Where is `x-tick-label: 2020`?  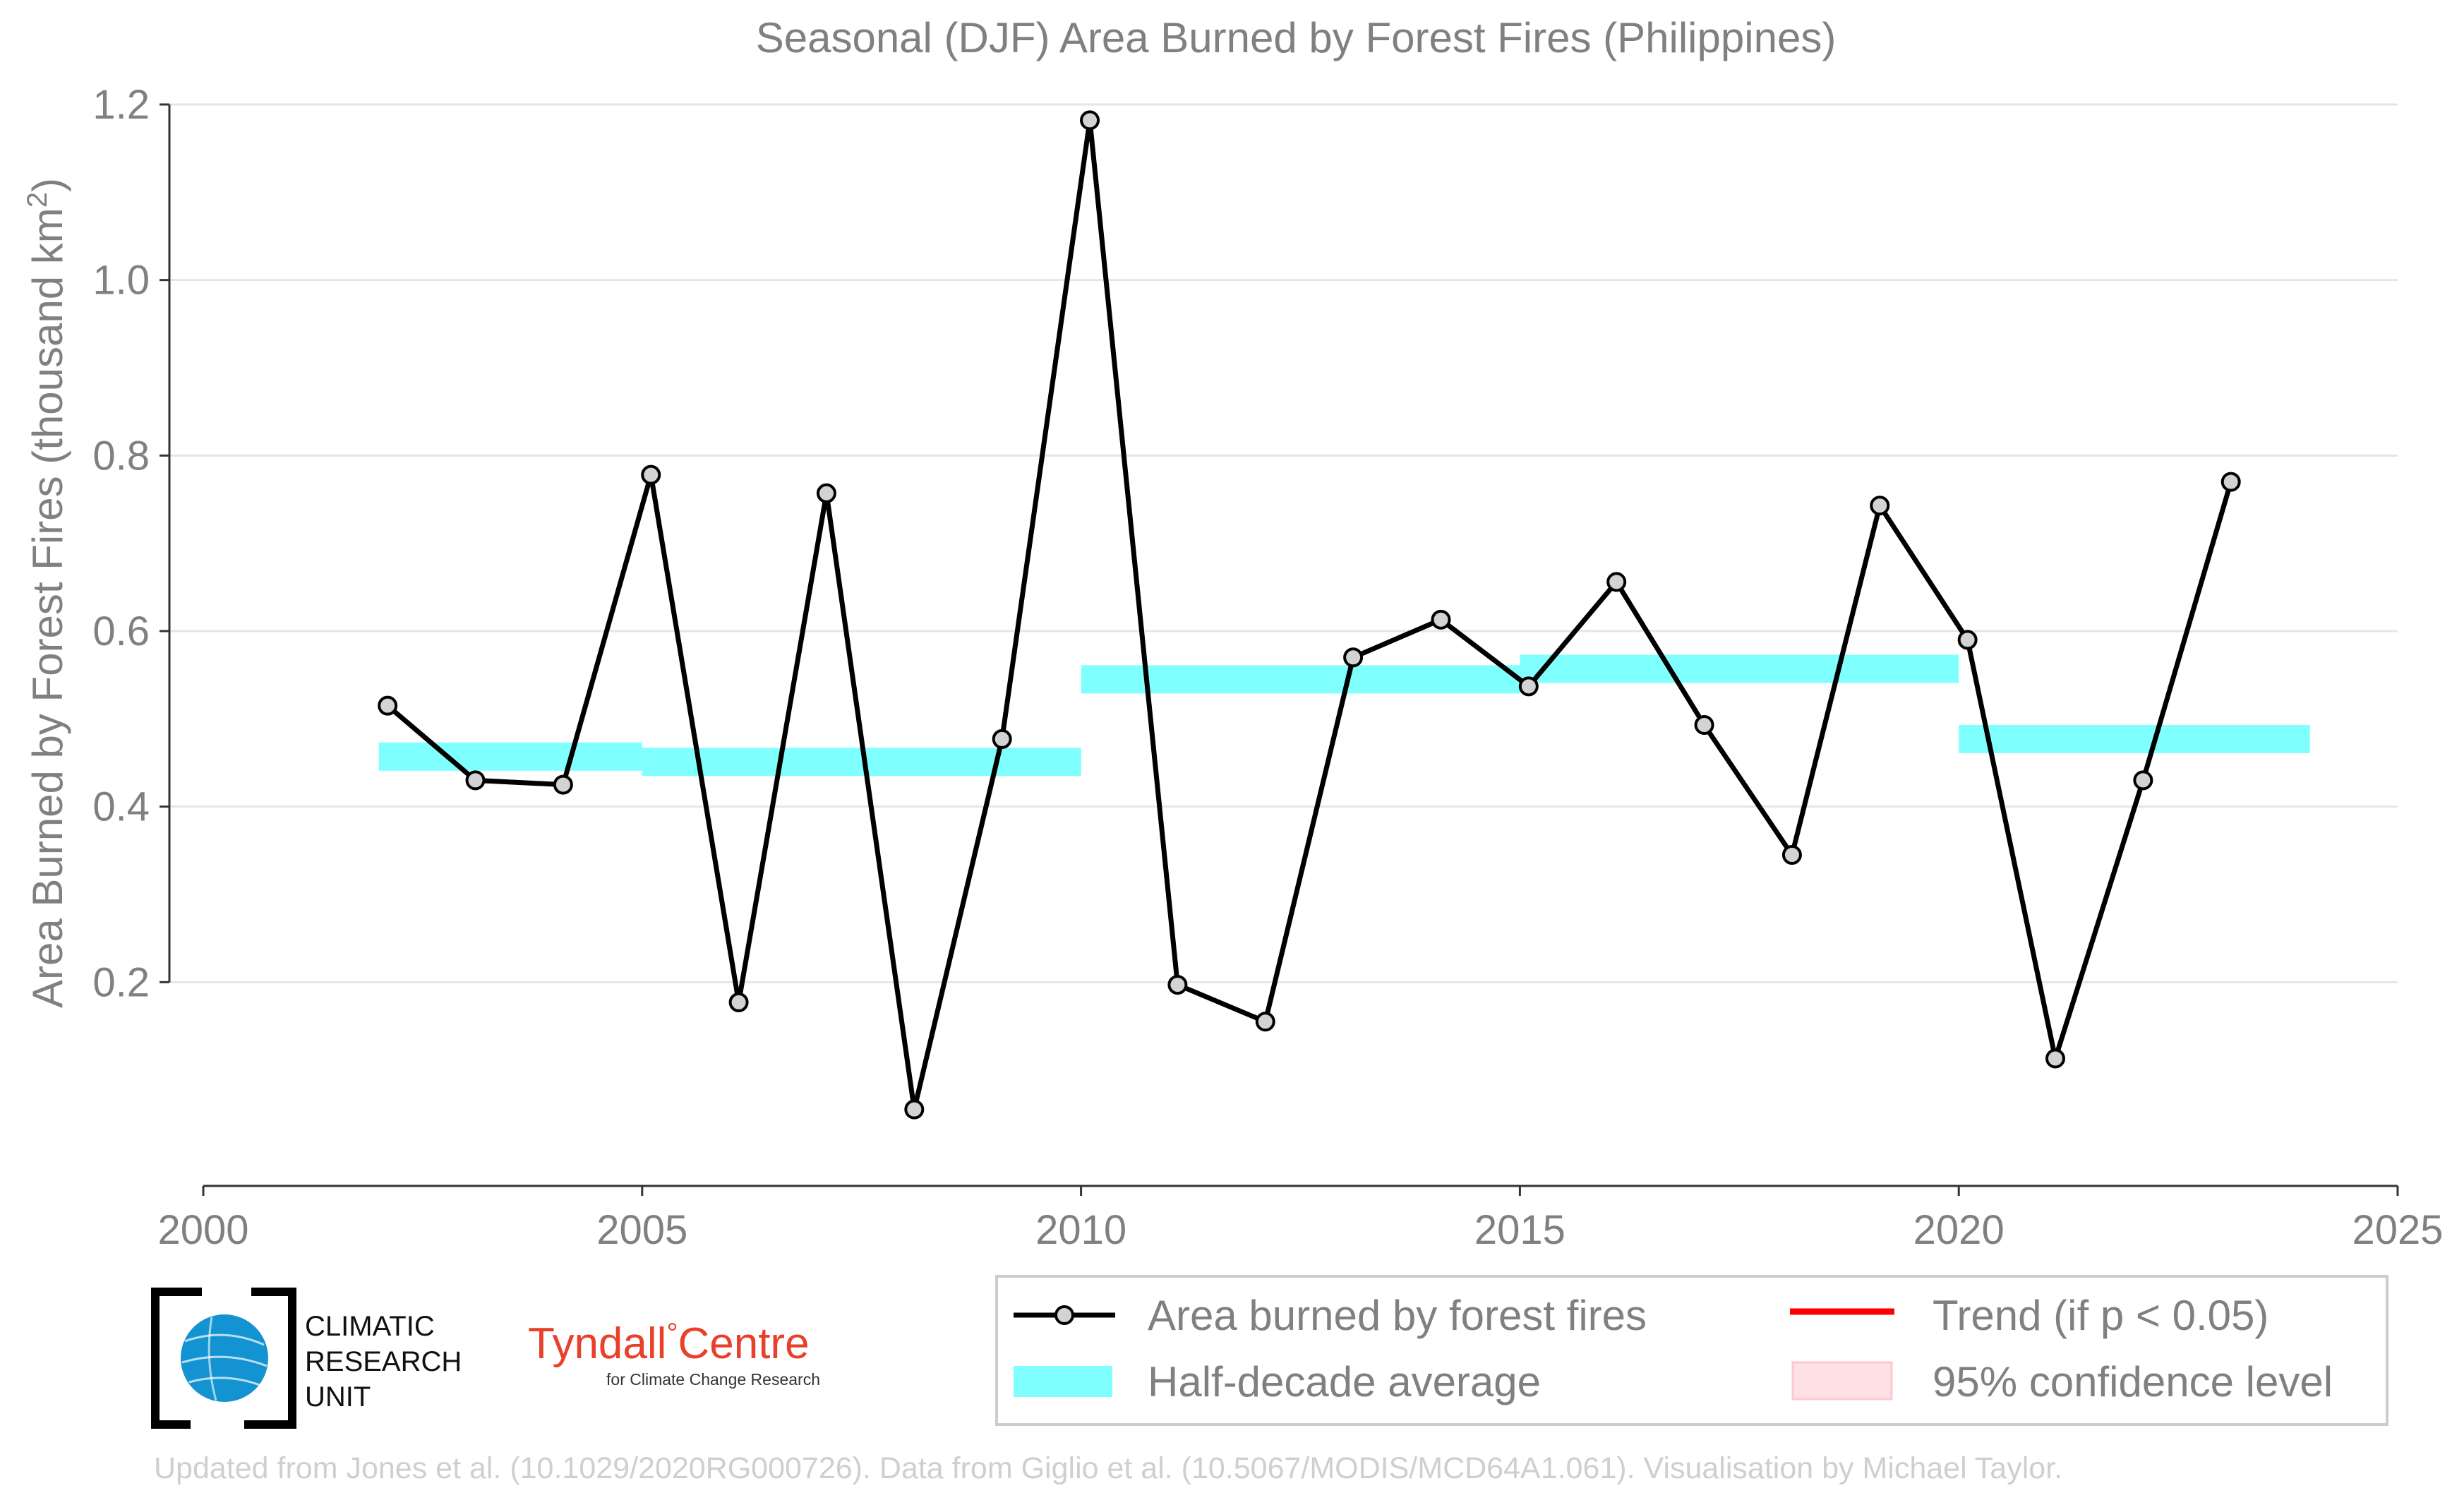
x-tick-label: 2020 is located at coordinates (1959, 1230).